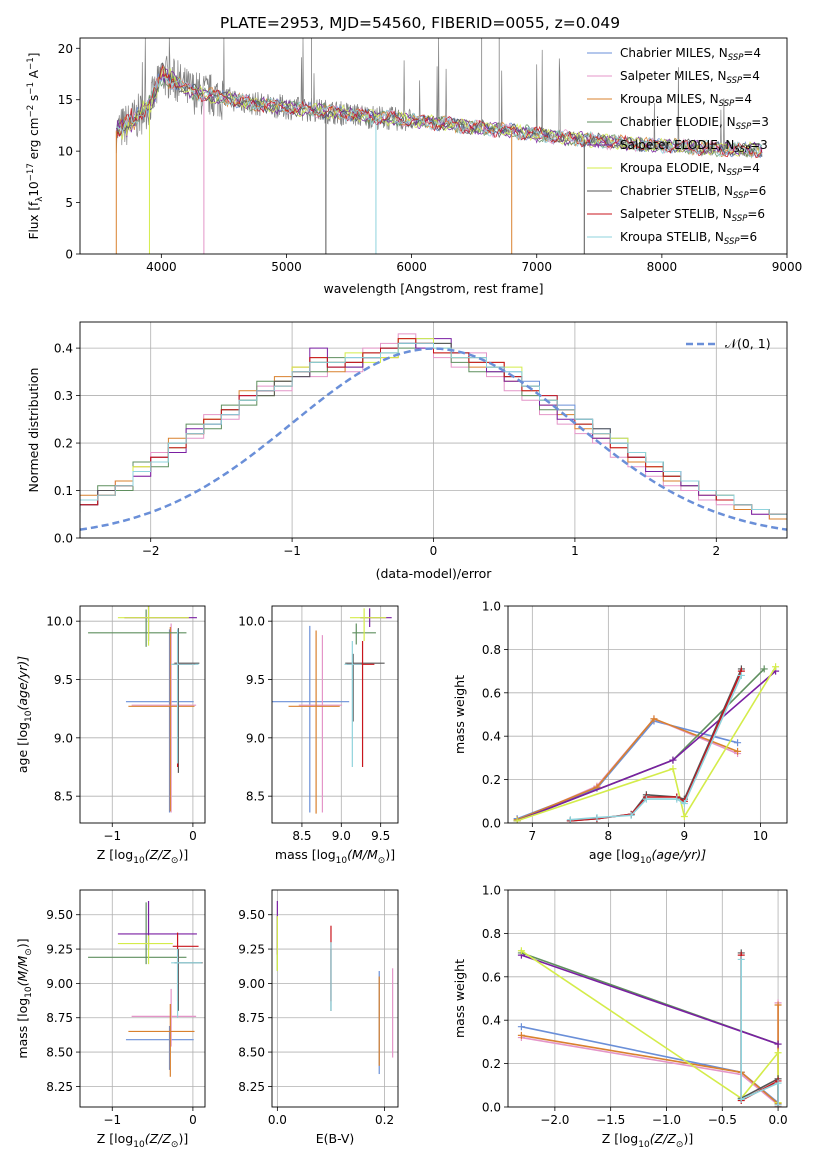 The height and width of the screenshot is (1170, 819). I want to click on y-tick-label: 0.2, so click(491, 780).